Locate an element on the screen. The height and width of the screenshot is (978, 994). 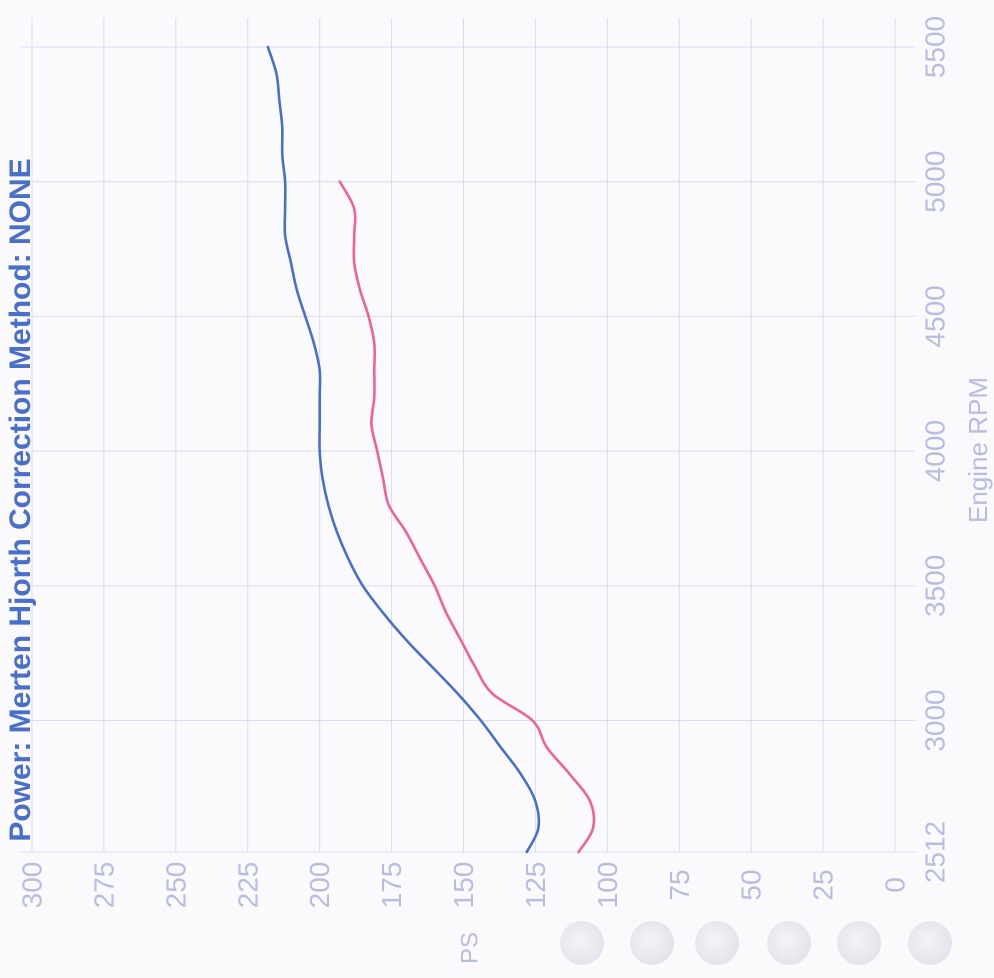
y-tick-label: 150 is located at coordinates (463, 885).